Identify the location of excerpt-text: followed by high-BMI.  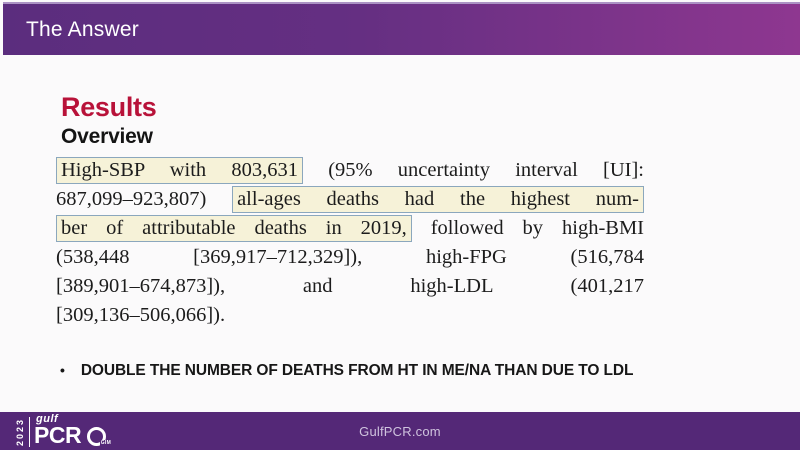
(527, 228).